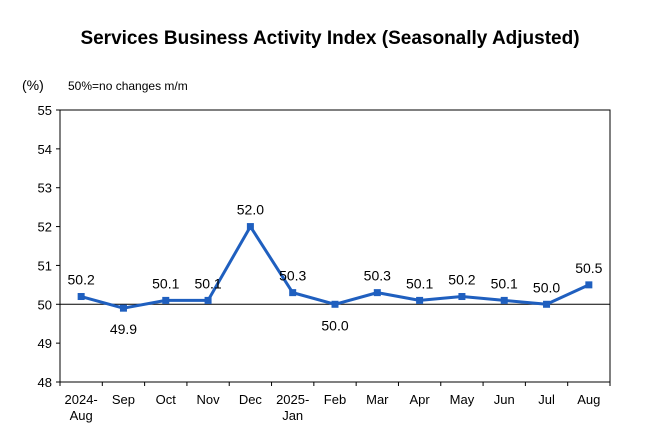 Image resolution: width=660 pixels, height=440 pixels. What do you see at coordinates (377, 399) in the screenshot?
I see `x-tick-label: Mar` at bounding box center [377, 399].